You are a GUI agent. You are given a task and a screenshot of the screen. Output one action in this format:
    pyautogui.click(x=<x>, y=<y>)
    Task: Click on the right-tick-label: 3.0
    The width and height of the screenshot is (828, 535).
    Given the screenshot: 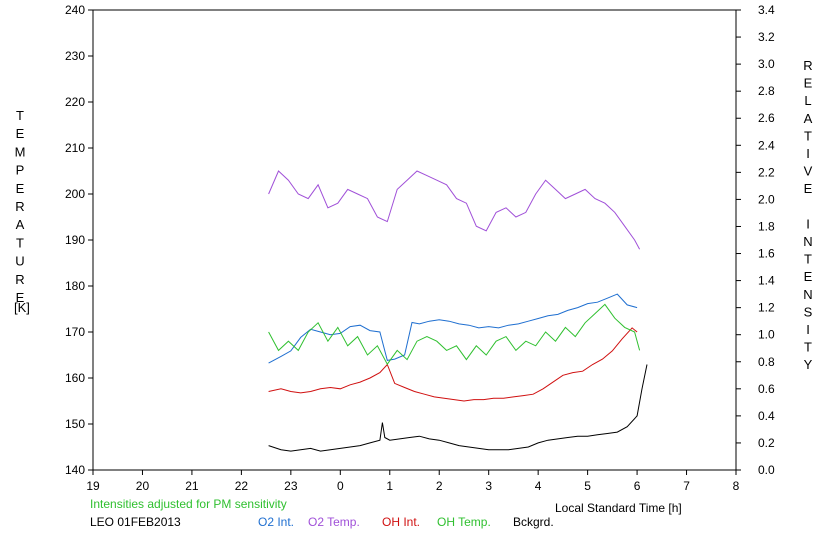 What is the action you would take?
    pyautogui.click(x=766, y=64)
    